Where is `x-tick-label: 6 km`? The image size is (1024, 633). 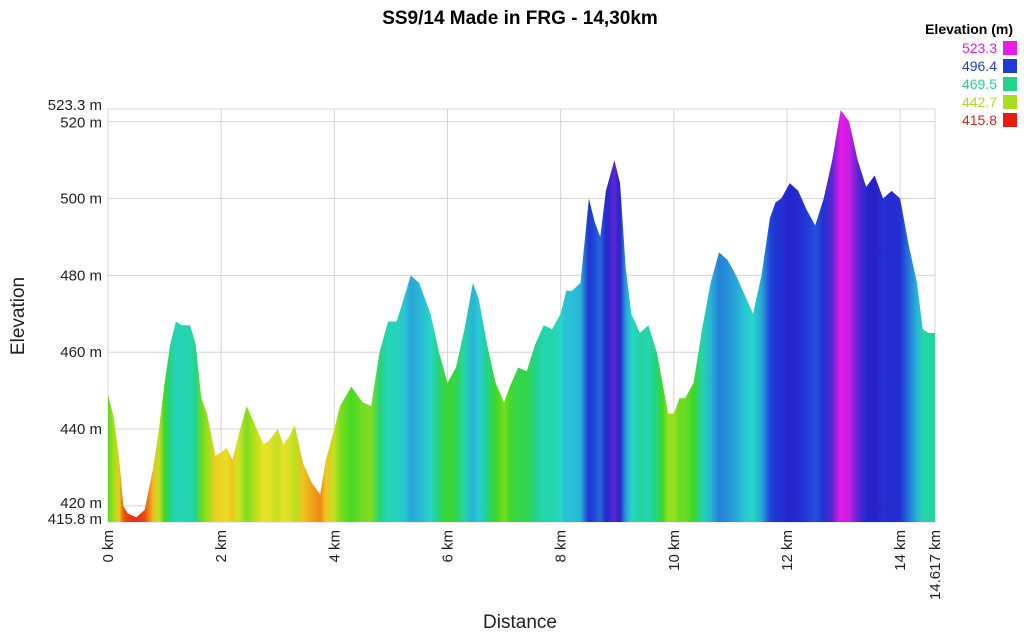
x-tick-label: 6 km is located at coordinates (447, 546).